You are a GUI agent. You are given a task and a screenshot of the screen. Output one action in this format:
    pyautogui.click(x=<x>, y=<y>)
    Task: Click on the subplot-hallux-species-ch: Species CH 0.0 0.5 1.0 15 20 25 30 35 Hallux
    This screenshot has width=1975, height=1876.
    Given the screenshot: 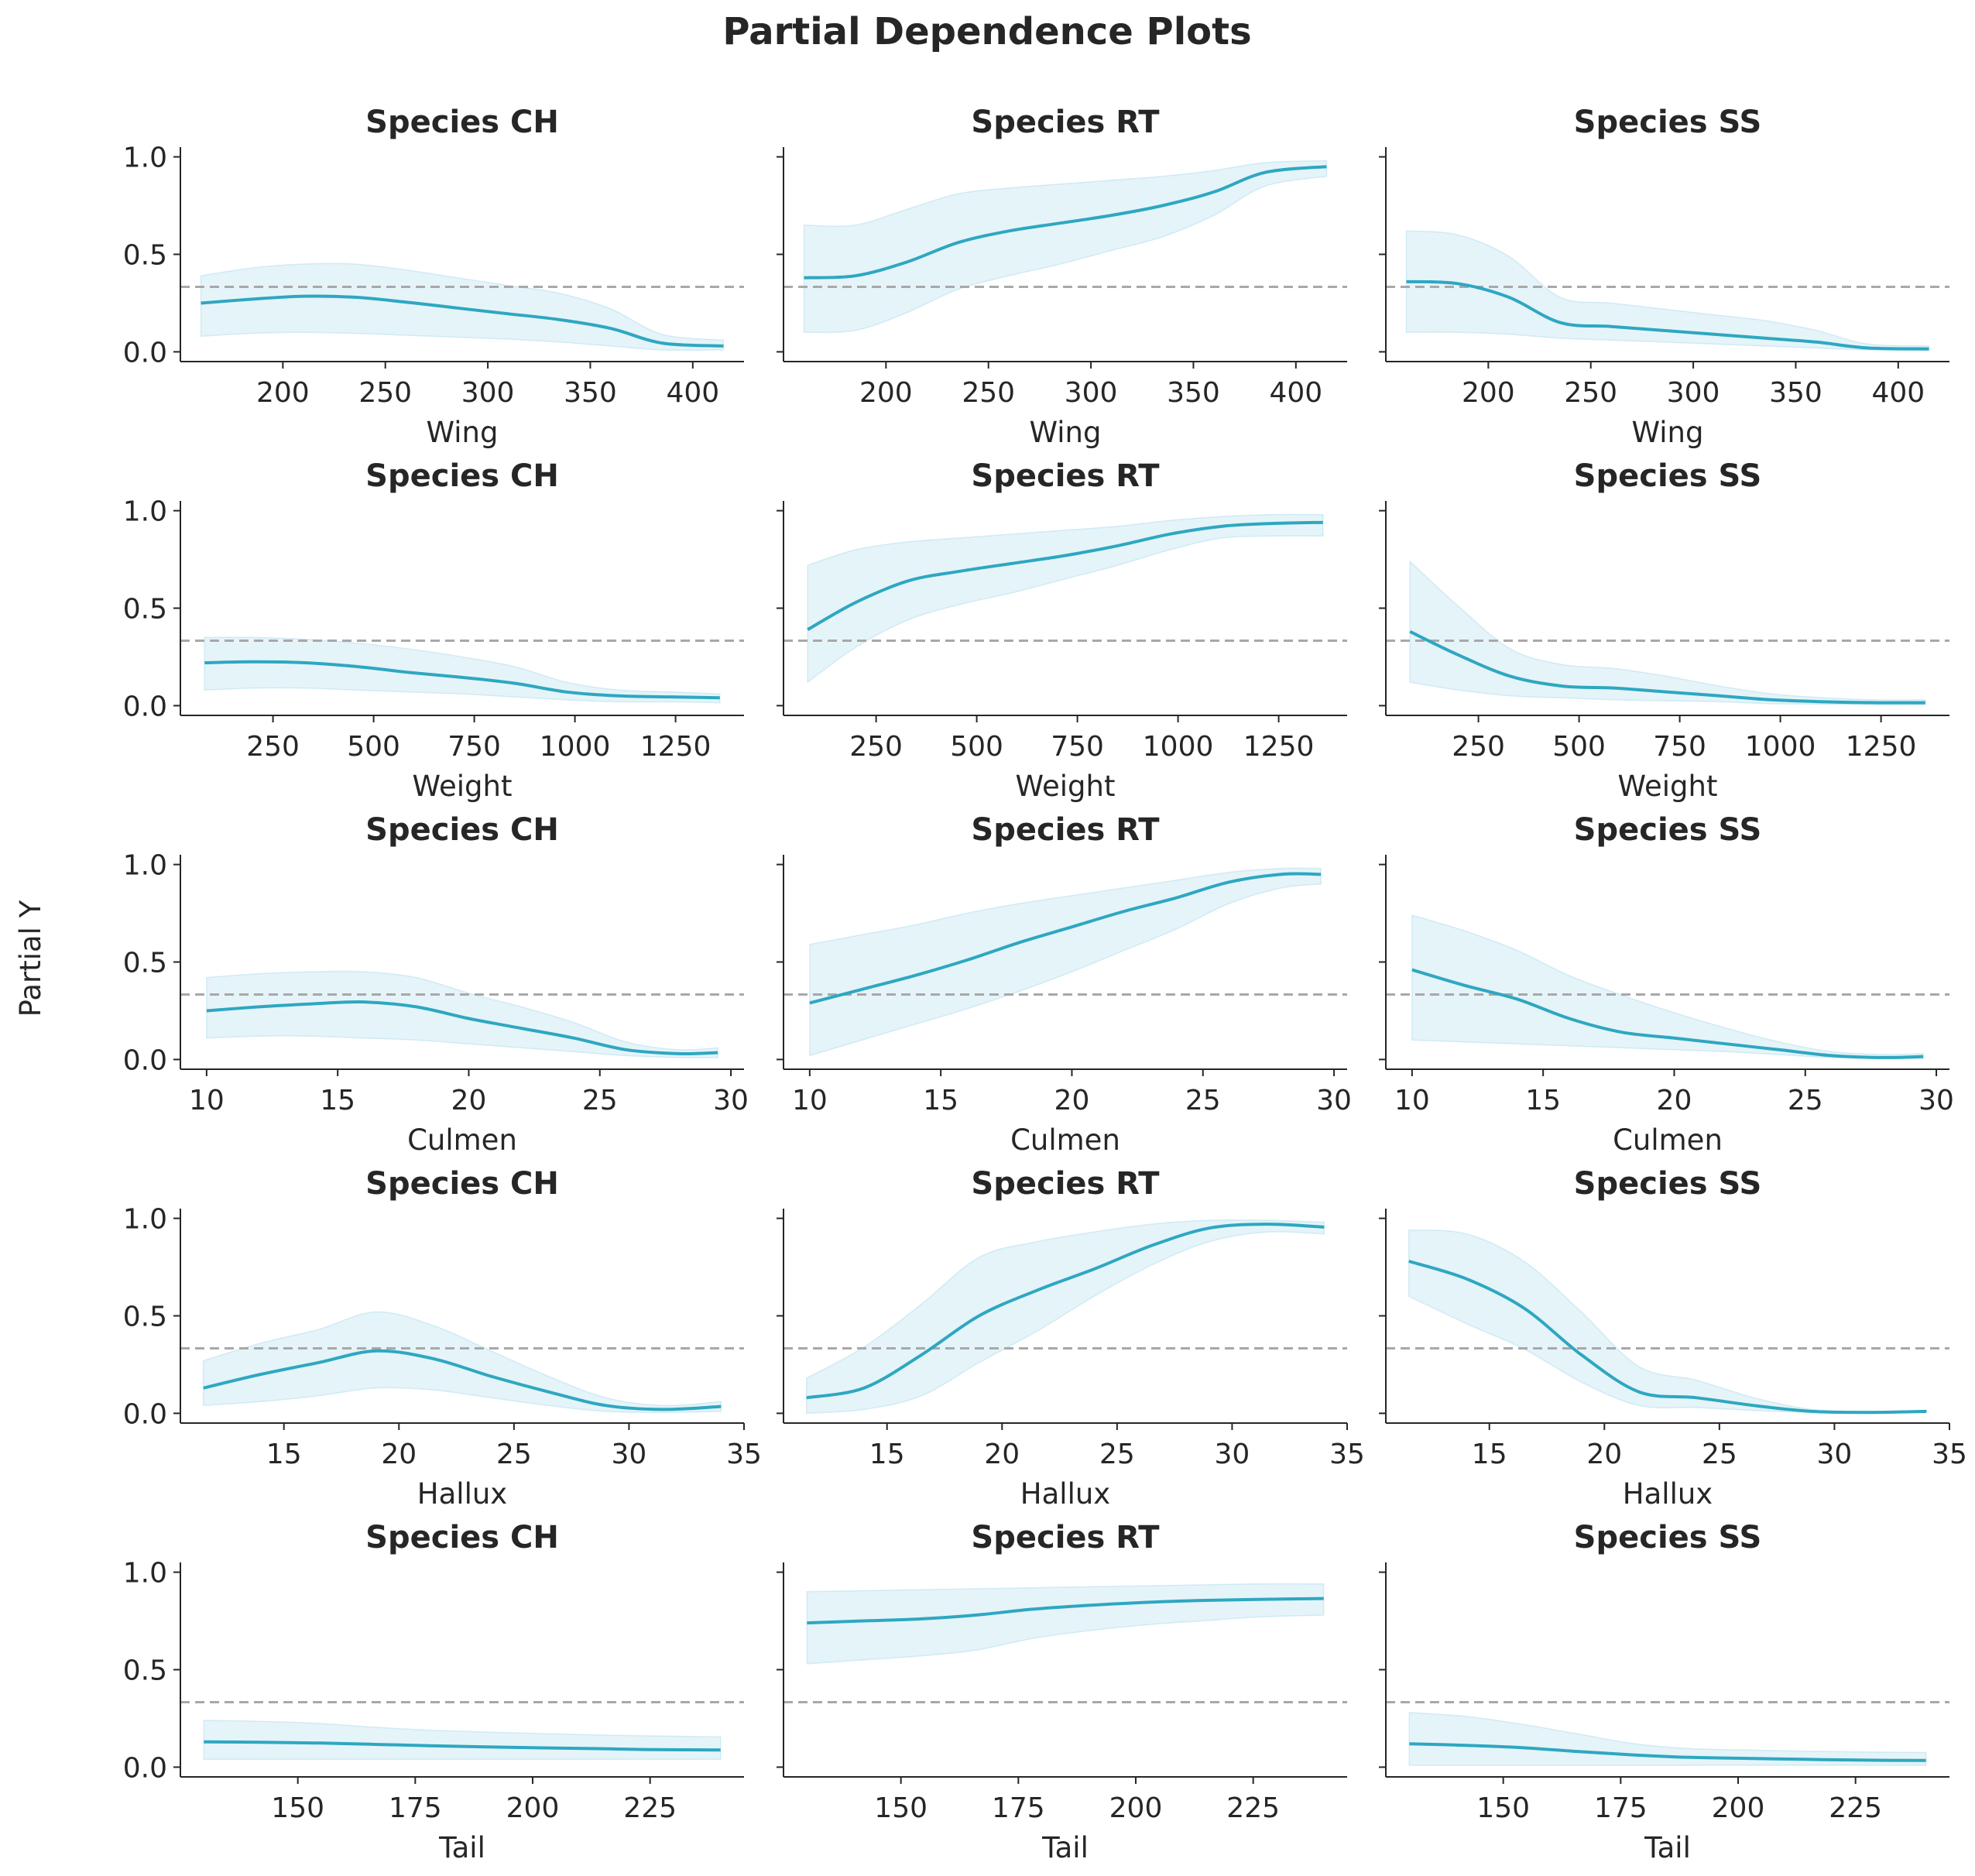 What is the action you would take?
    pyautogui.click(x=442, y=1339)
    